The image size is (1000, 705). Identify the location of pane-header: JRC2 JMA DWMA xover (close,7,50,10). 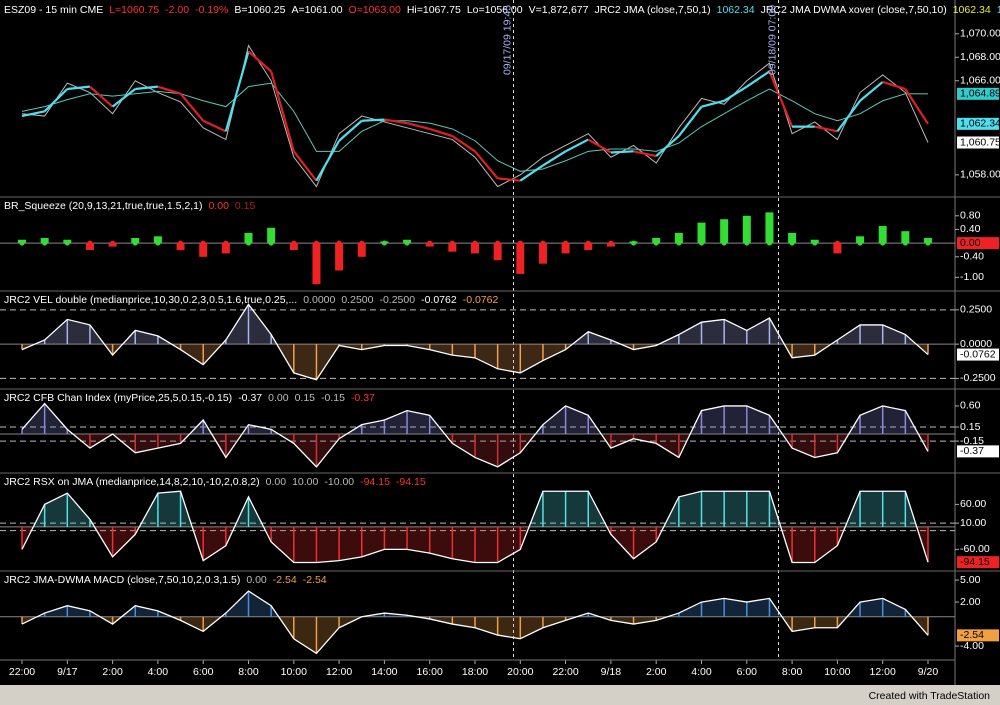
(854, 10).